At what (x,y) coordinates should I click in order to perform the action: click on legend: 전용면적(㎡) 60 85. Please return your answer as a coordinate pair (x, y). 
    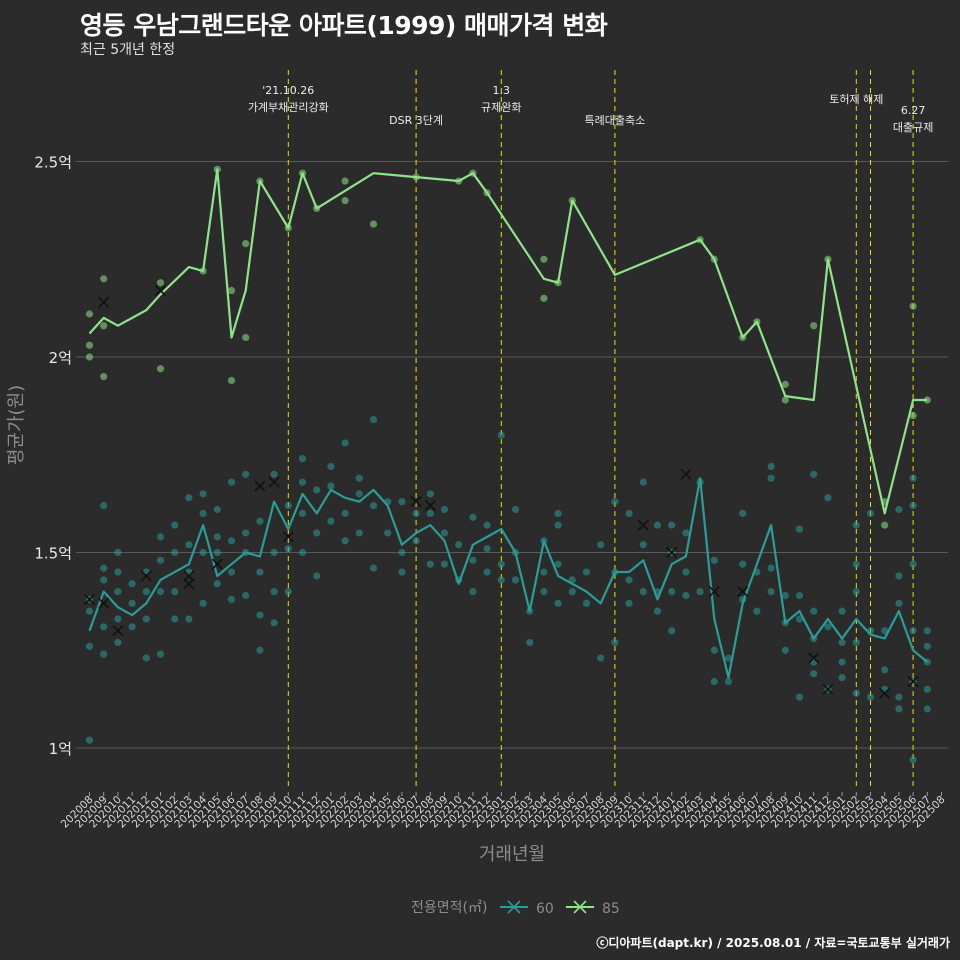
    Looking at the image, I should click on (515, 908).